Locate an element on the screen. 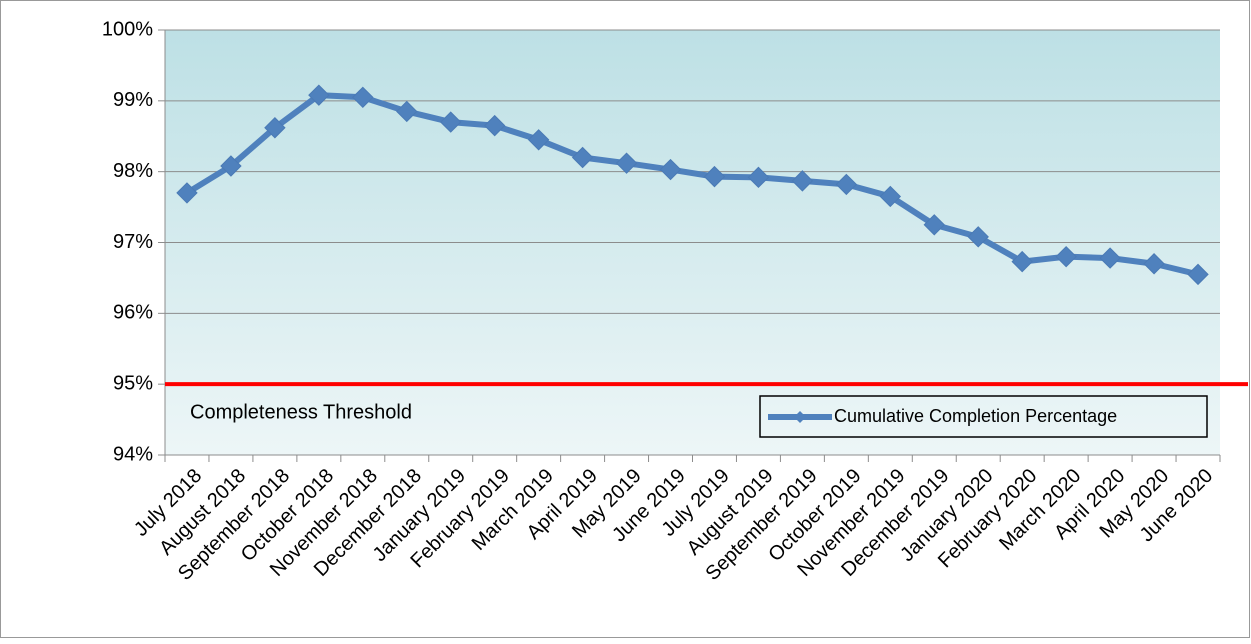 This screenshot has height=644, width=1251. y-tick-label: 94% is located at coordinates (133, 454).